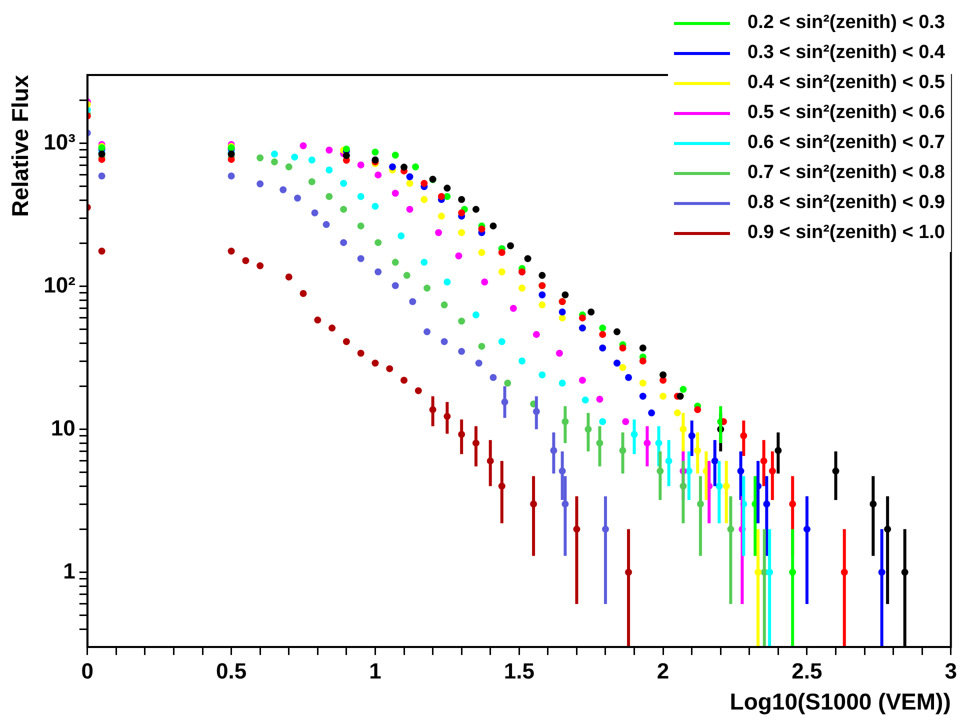  I want to click on legend-label: 0.4 < sin²(zenith) < 0.5, so click(846, 83).